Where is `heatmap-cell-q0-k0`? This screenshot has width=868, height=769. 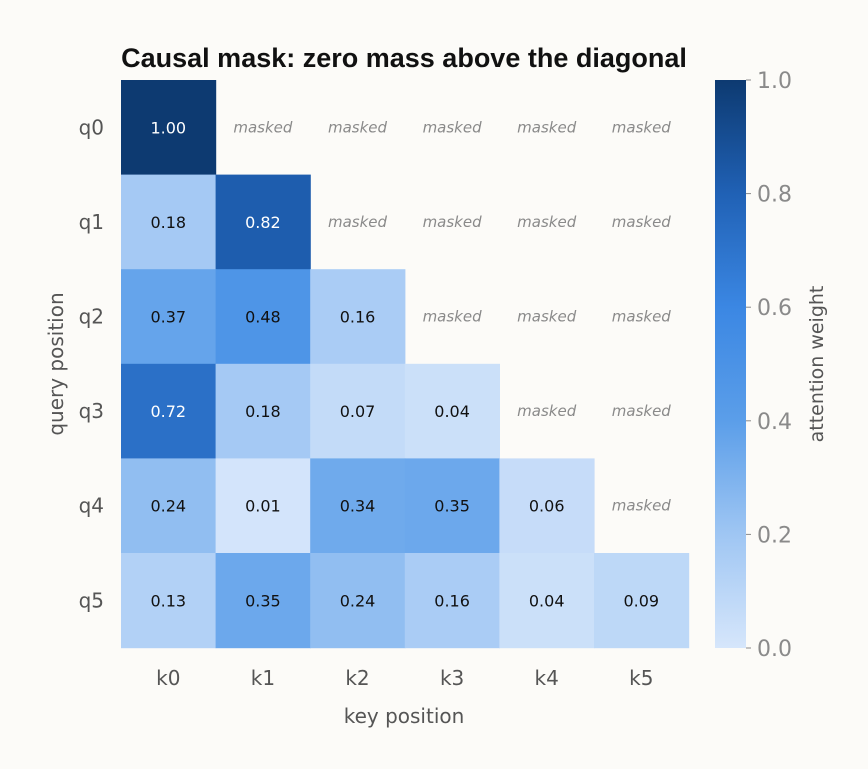
heatmap-cell-q0-k0 is located at coordinates (169, 128).